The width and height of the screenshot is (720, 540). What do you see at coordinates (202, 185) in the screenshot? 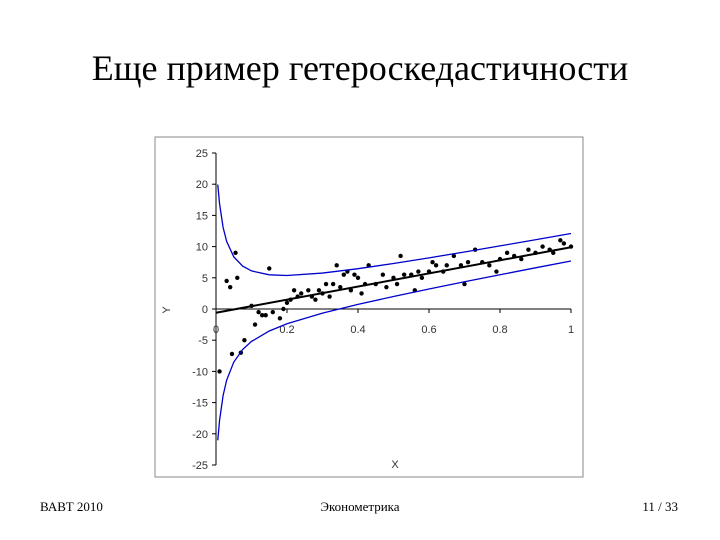
I see `y-tick-label: 20` at bounding box center [202, 185].